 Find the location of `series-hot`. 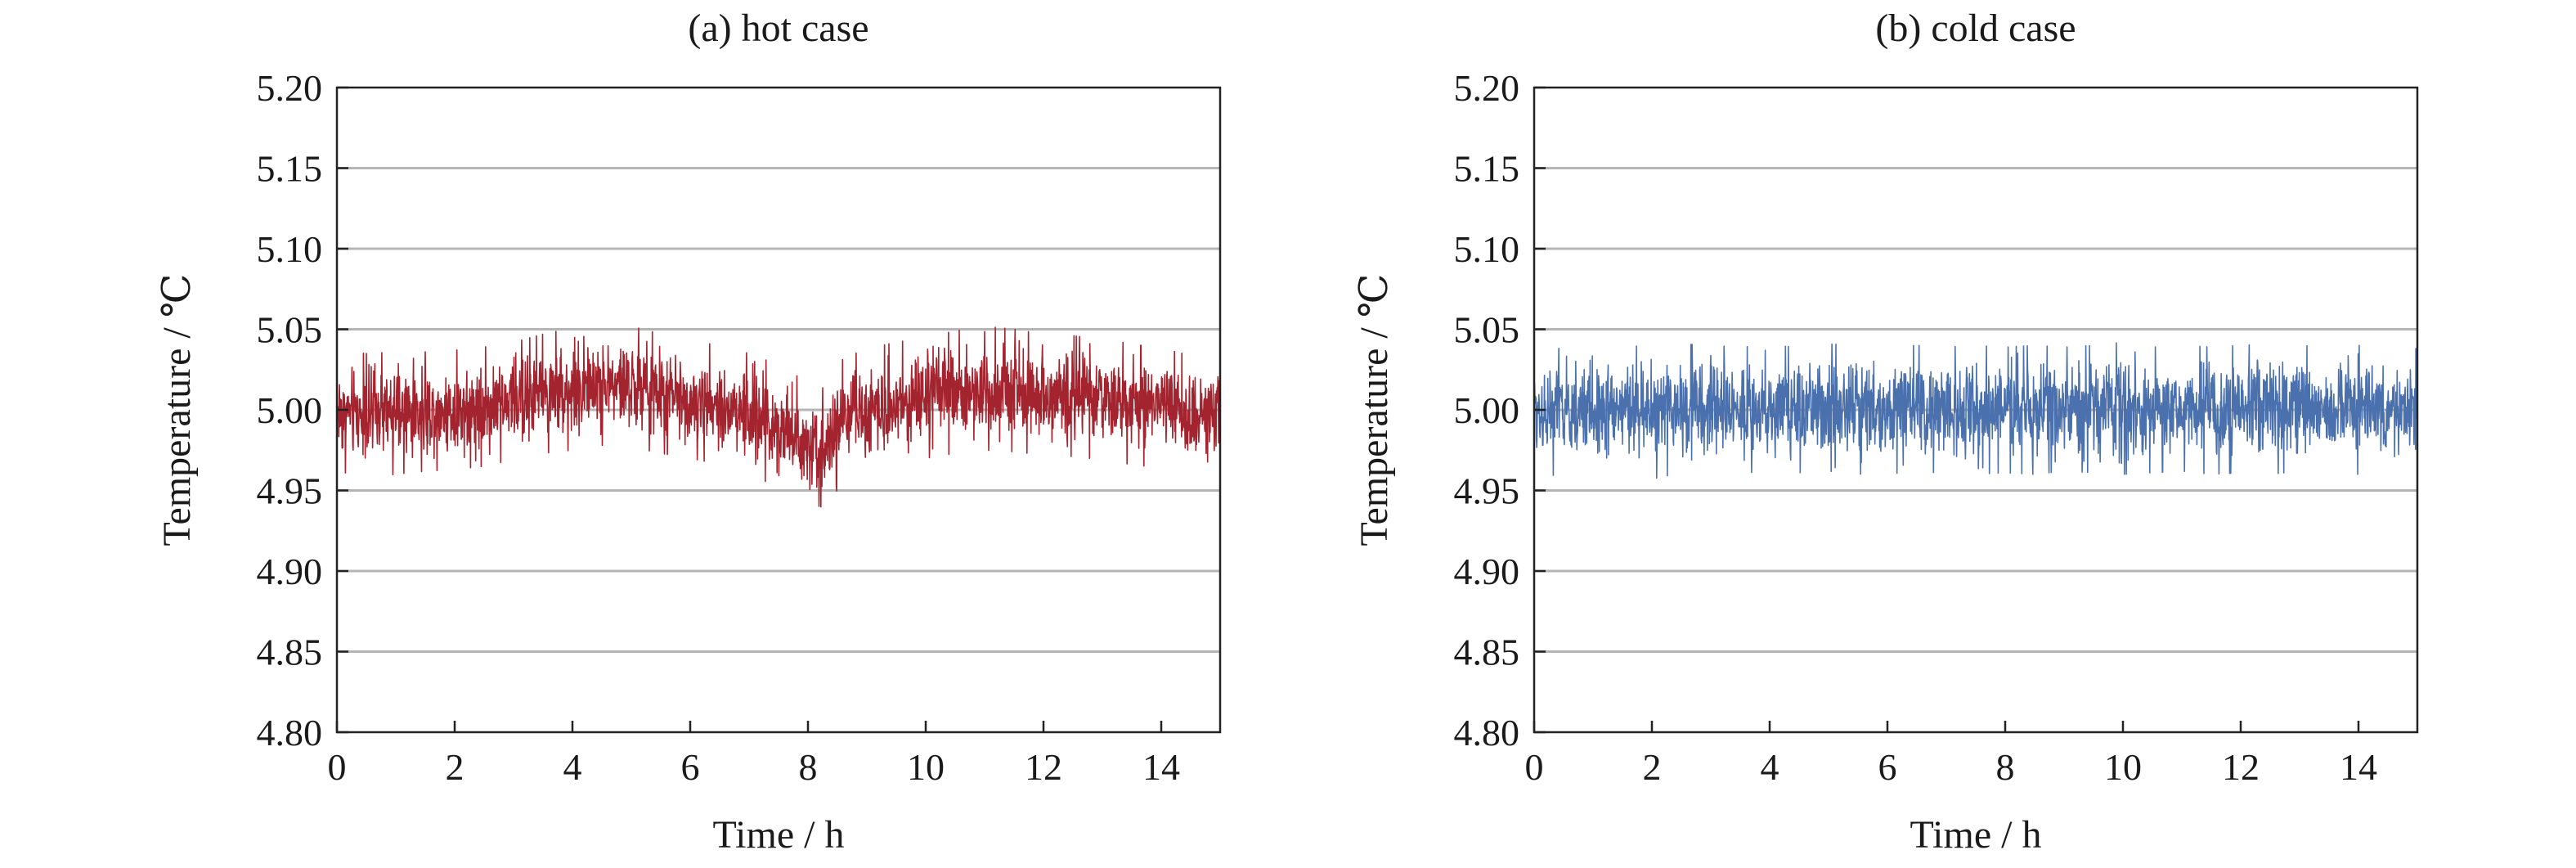

series-hot is located at coordinates (778, 417).